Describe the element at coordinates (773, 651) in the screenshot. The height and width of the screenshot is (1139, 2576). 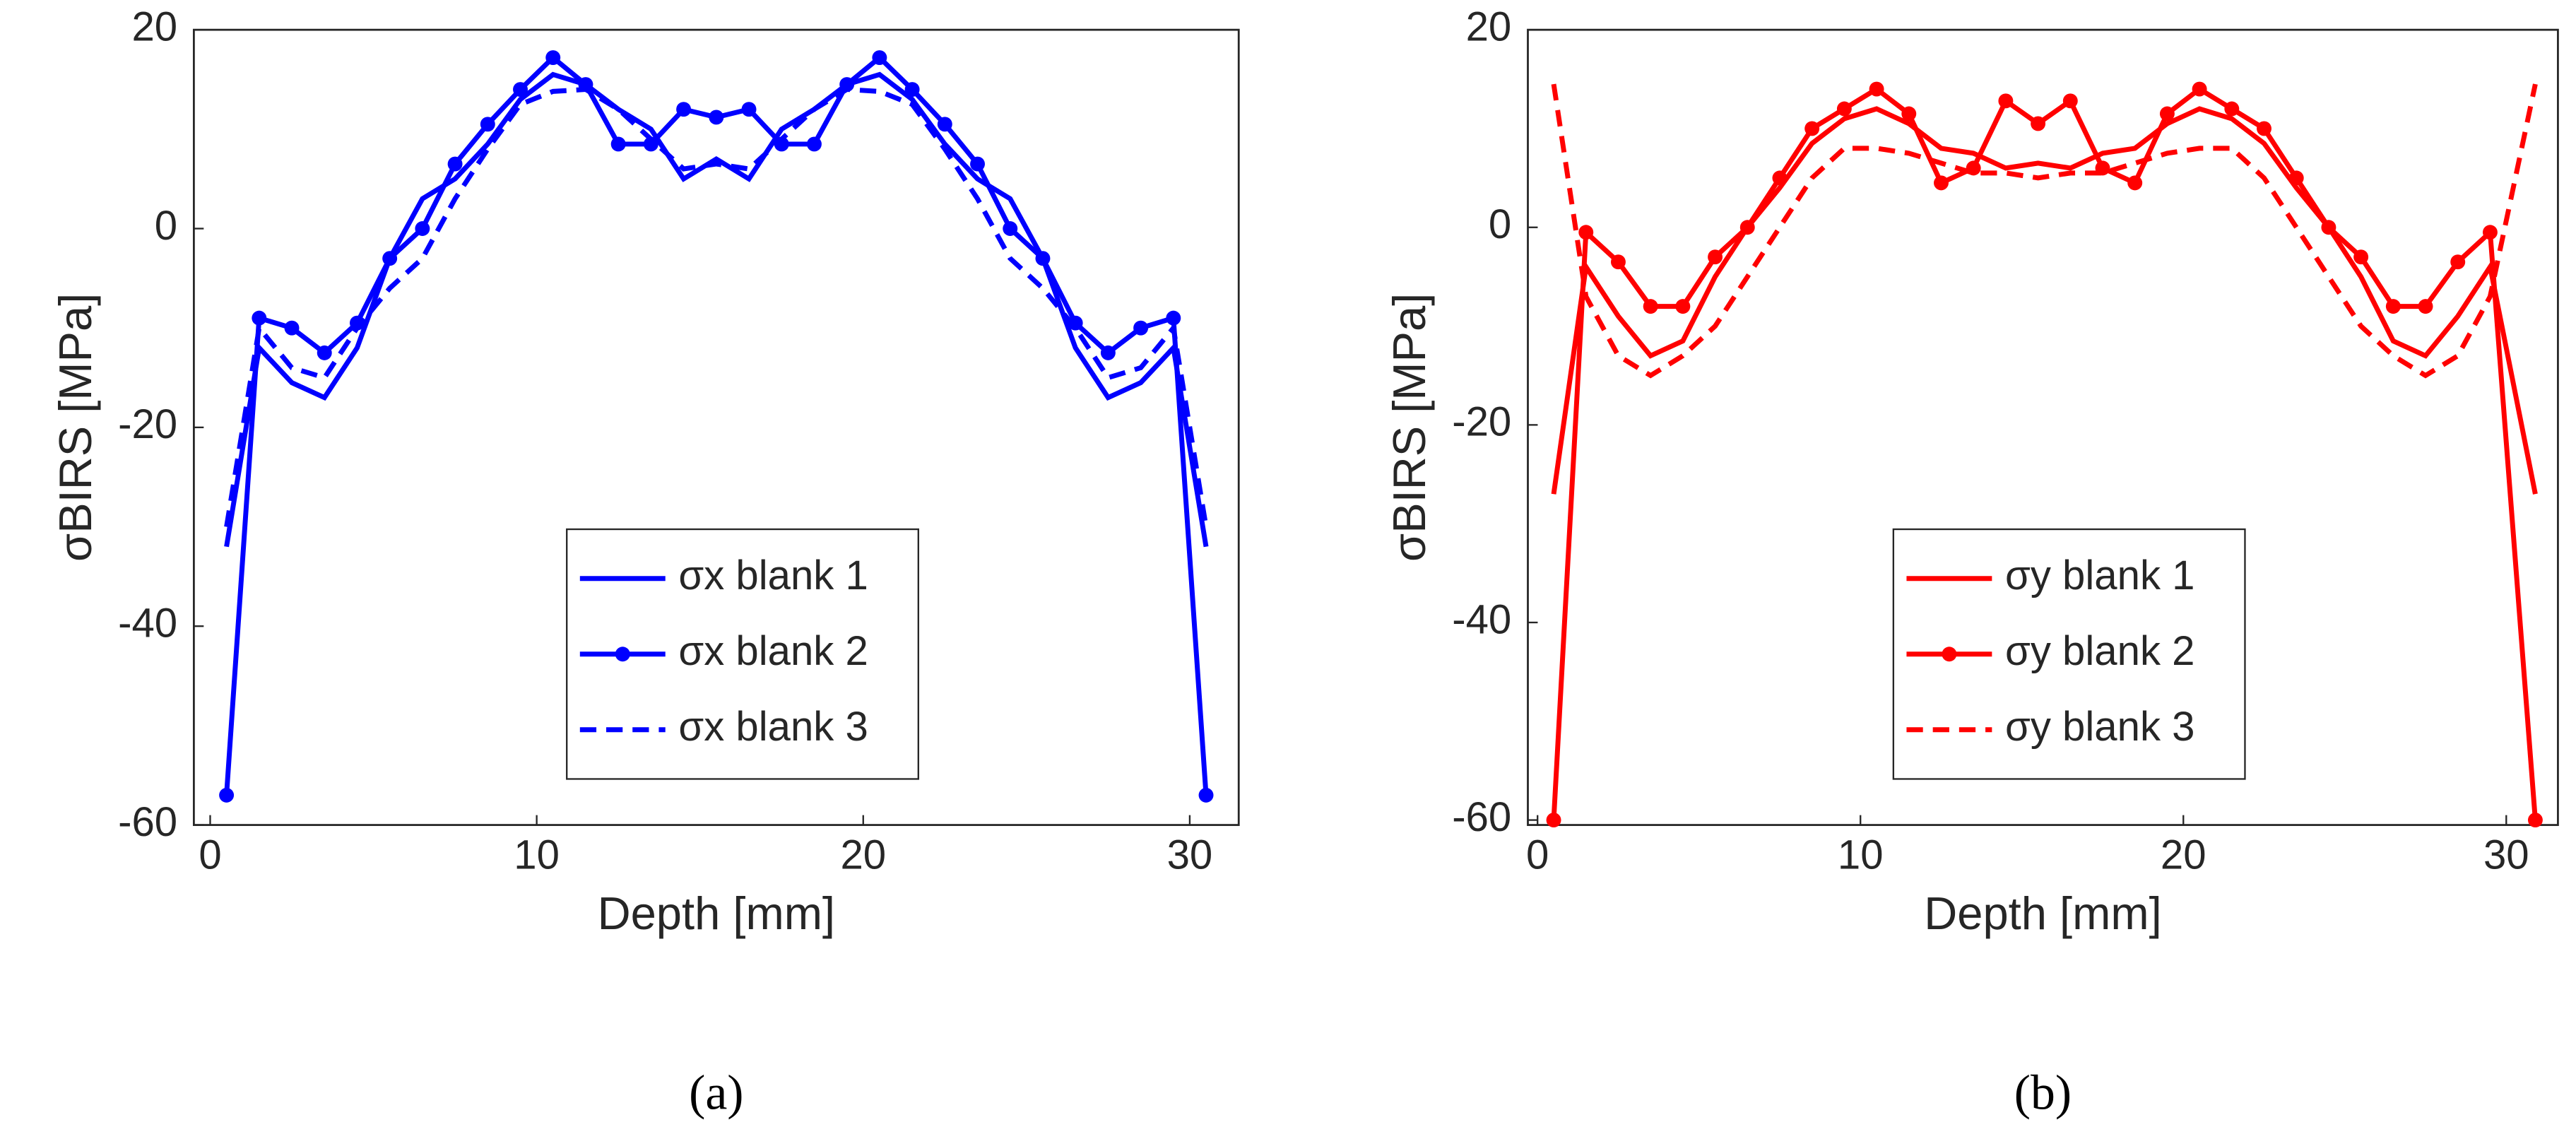
I see `legend-label: σx blank 2` at that location.